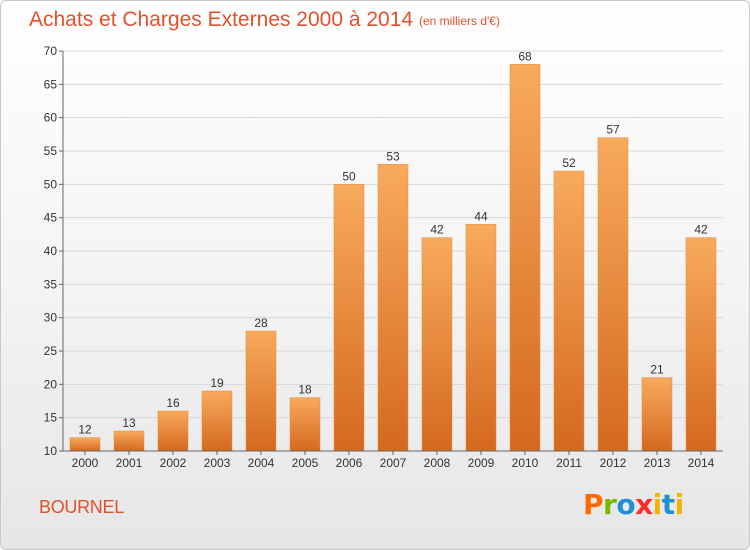 This screenshot has width=750, height=550. What do you see at coordinates (657, 414) in the screenshot?
I see `bar-2013` at bounding box center [657, 414].